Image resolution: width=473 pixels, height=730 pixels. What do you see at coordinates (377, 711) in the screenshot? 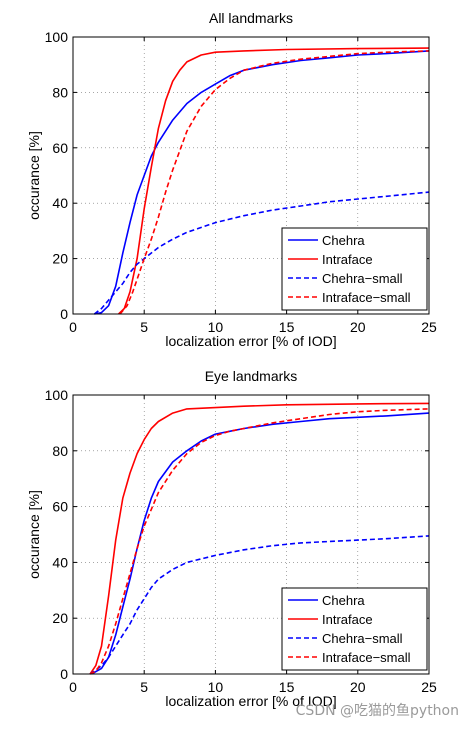
I see `watermark: CSDN @吃猫的鱼python` at bounding box center [377, 711].